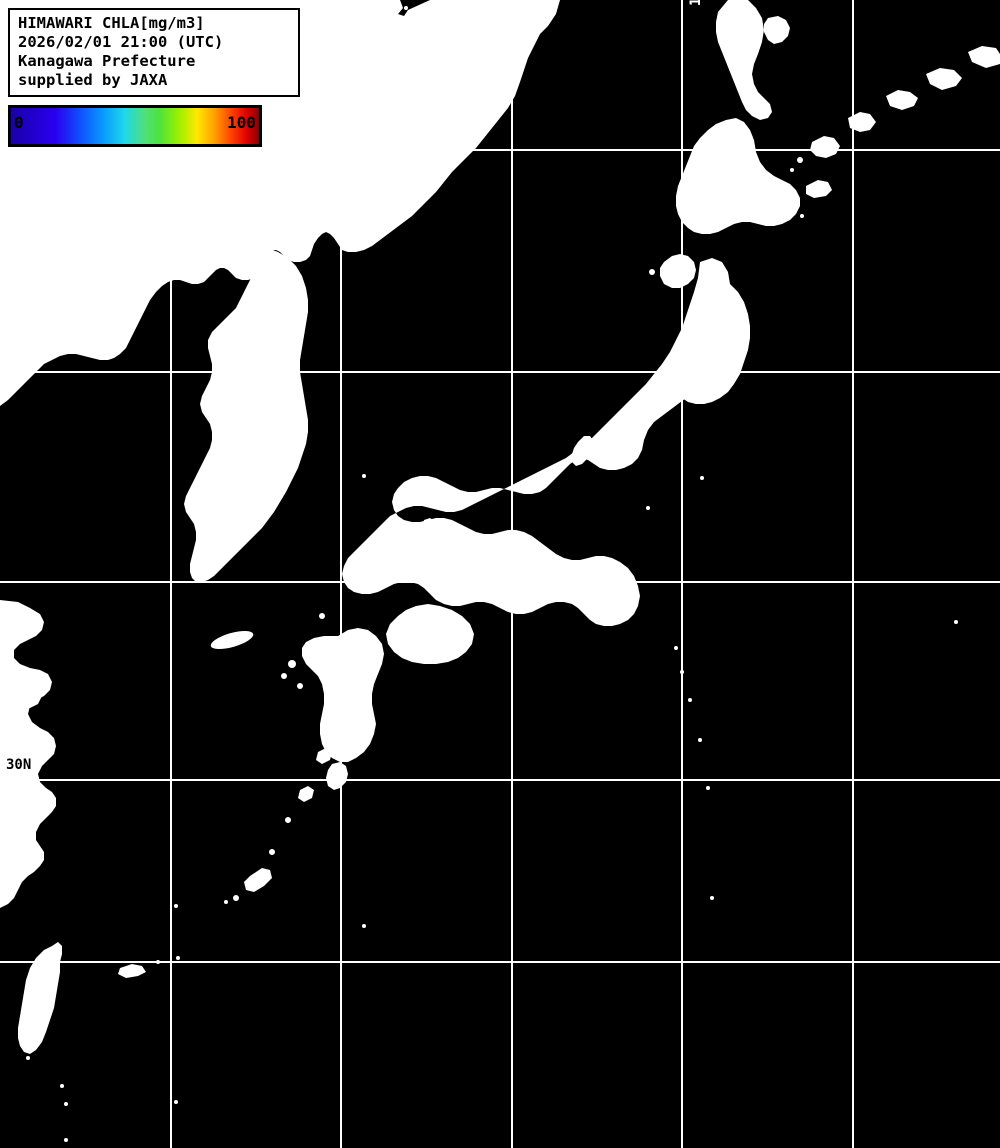 The height and width of the screenshot is (1148, 1000). I want to click on shikotan-islet, so click(790, 204).